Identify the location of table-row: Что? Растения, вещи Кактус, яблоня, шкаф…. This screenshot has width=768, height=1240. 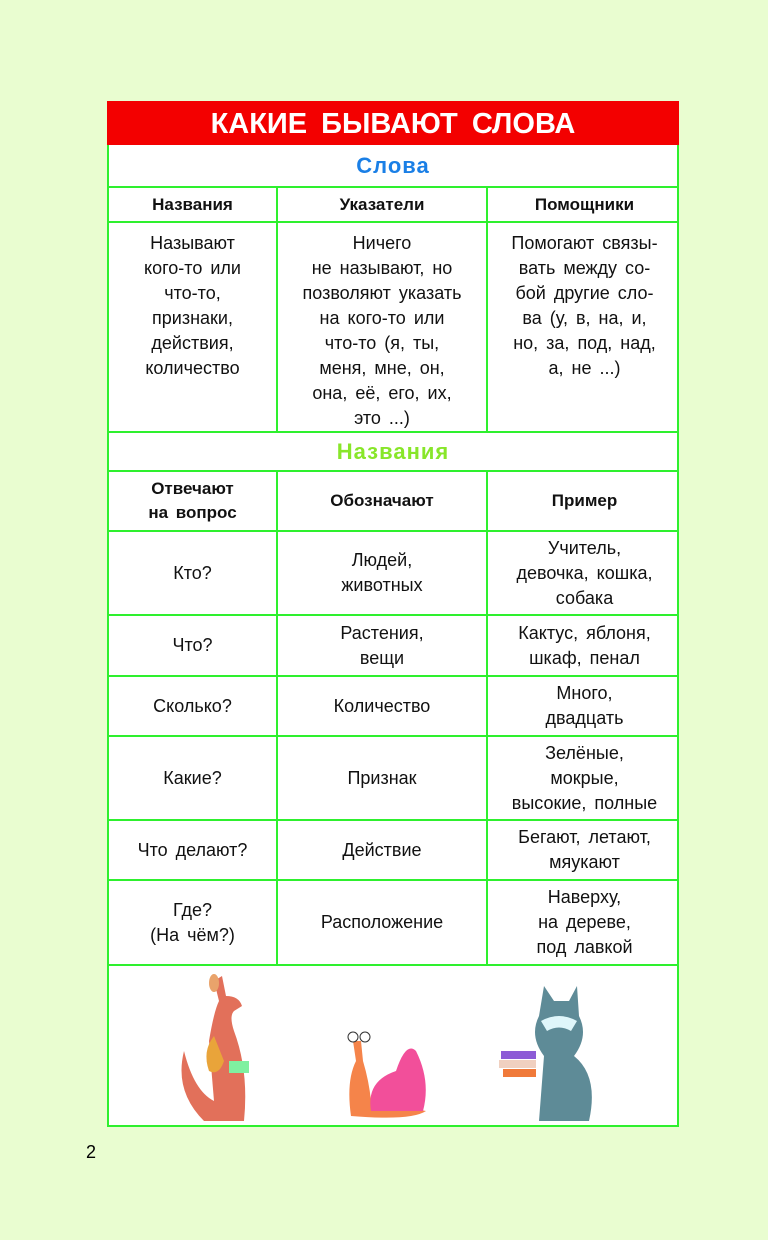
(393, 646).